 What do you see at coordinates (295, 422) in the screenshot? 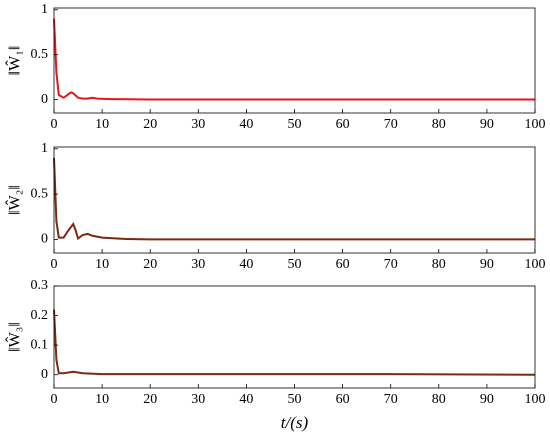
I see `x-axis-label: t/(s)` at bounding box center [295, 422].